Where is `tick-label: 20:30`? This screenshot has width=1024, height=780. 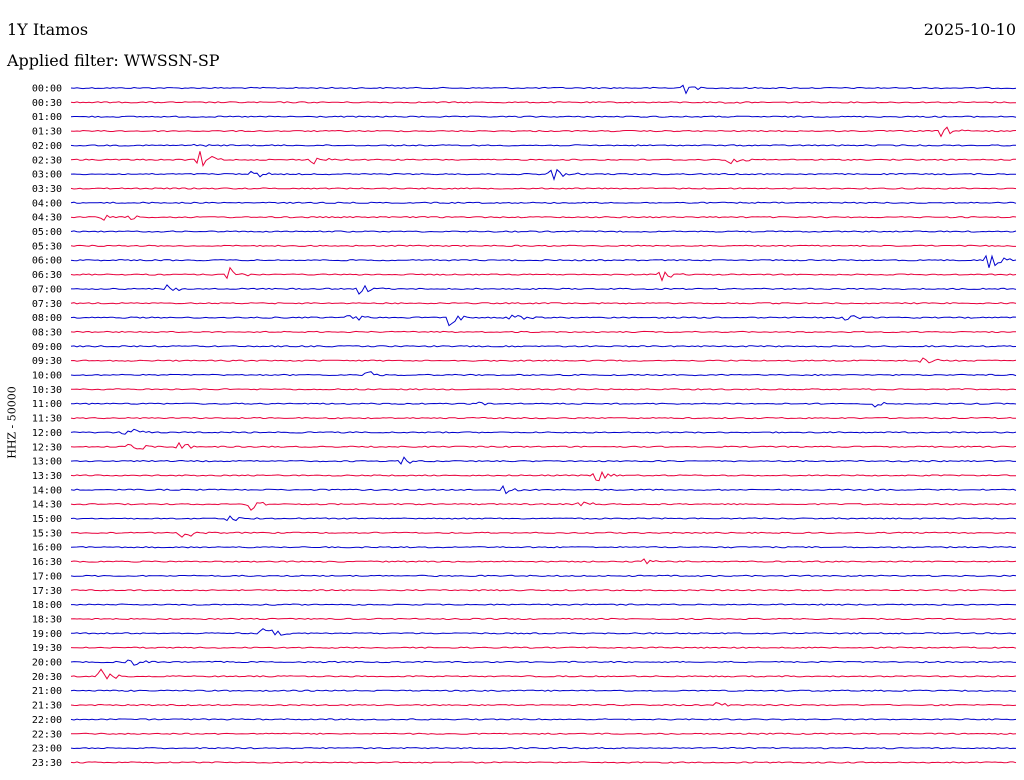
tick-label: 20:30 is located at coordinates (47, 677).